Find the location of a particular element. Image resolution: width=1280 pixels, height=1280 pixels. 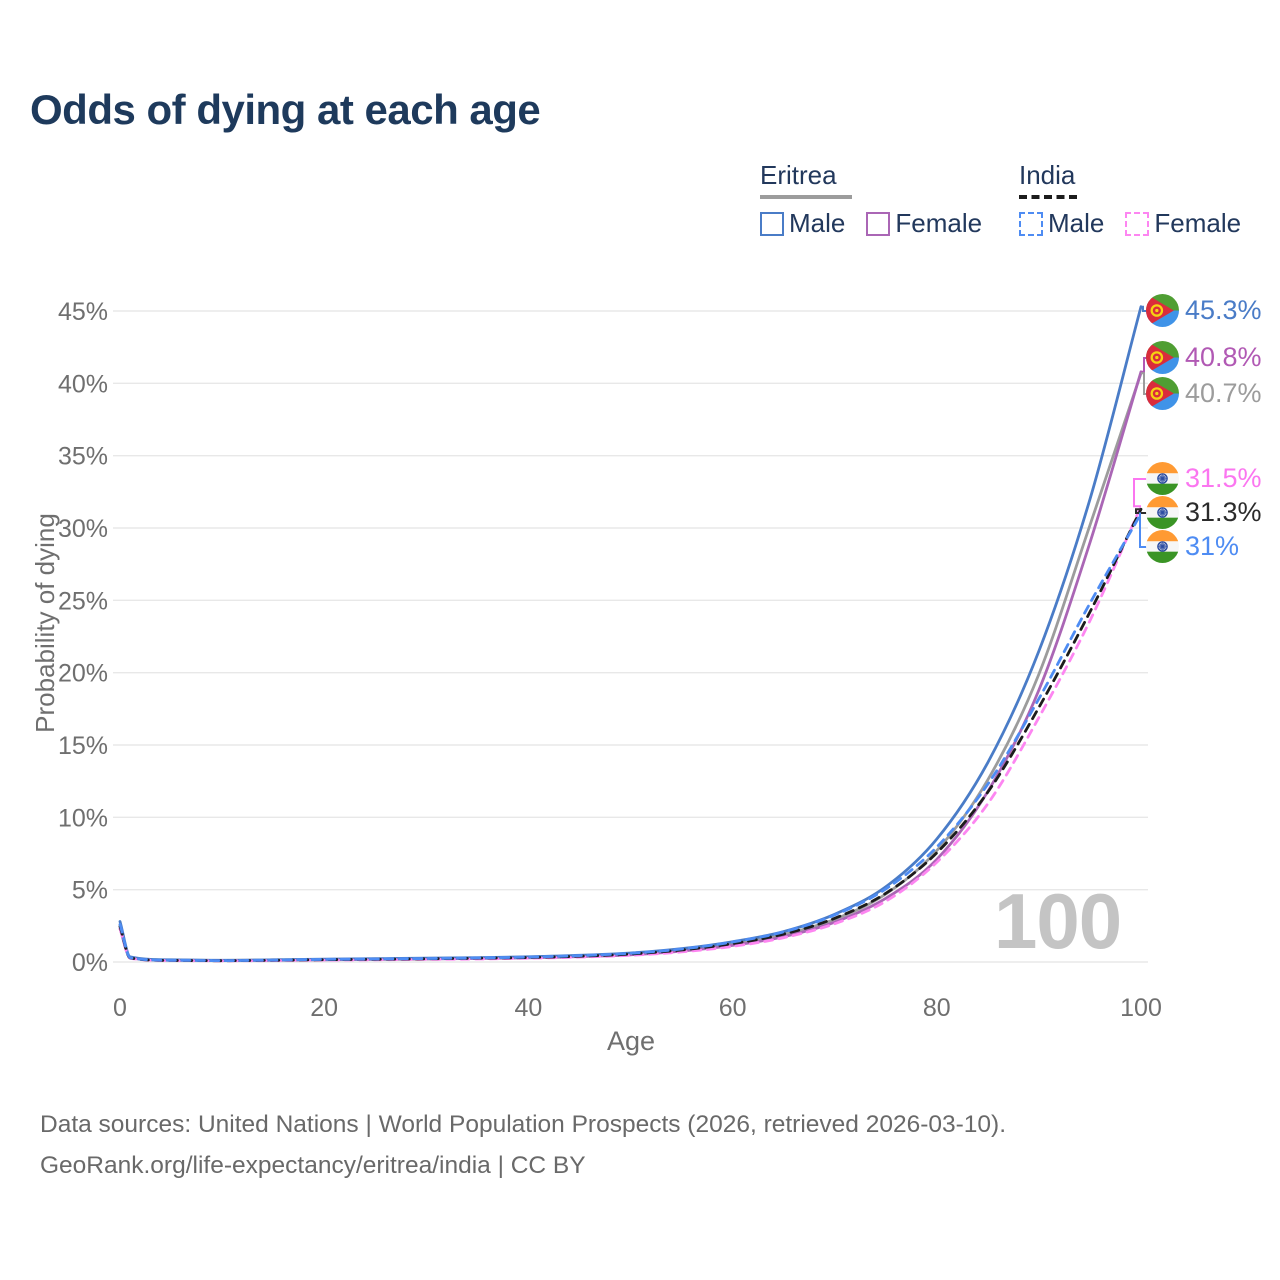

x-tick-label: 100 is located at coordinates (1141, 1008).